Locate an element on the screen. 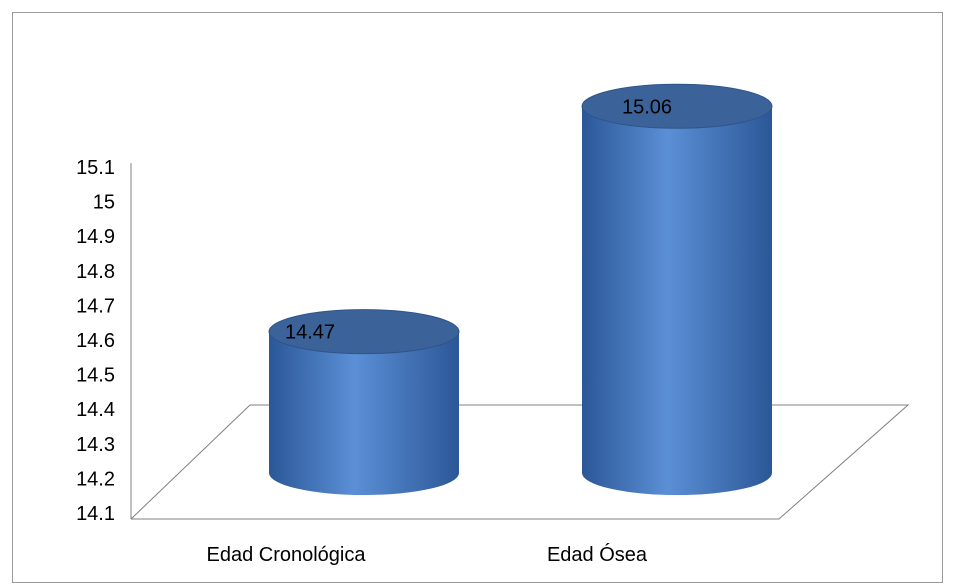 The height and width of the screenshot is (588, 955). y-tick-label: 14.3 is located at coordinates (95, 445).